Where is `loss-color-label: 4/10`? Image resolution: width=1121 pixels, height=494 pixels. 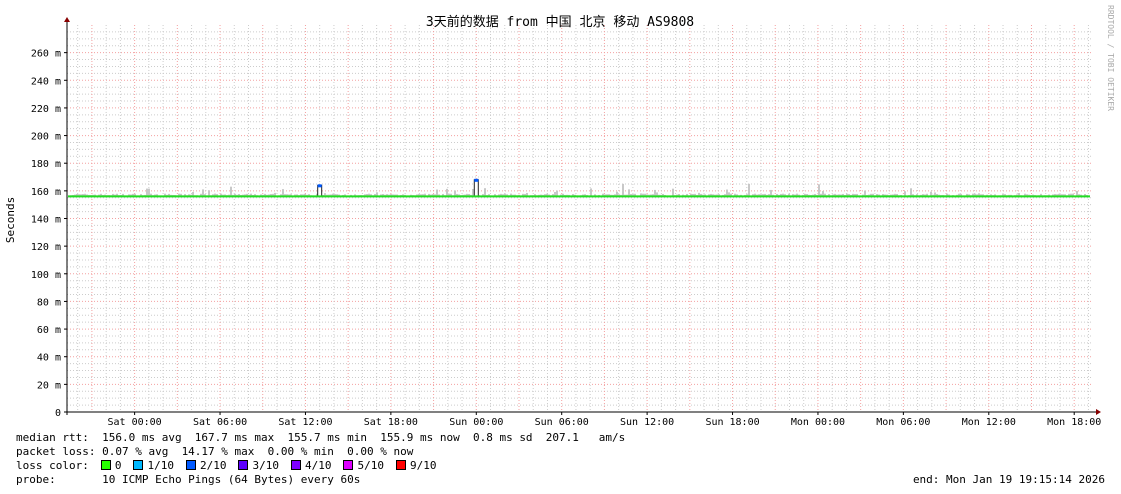
loss-color-label: 4/10 is located at coordinates (318, 465).